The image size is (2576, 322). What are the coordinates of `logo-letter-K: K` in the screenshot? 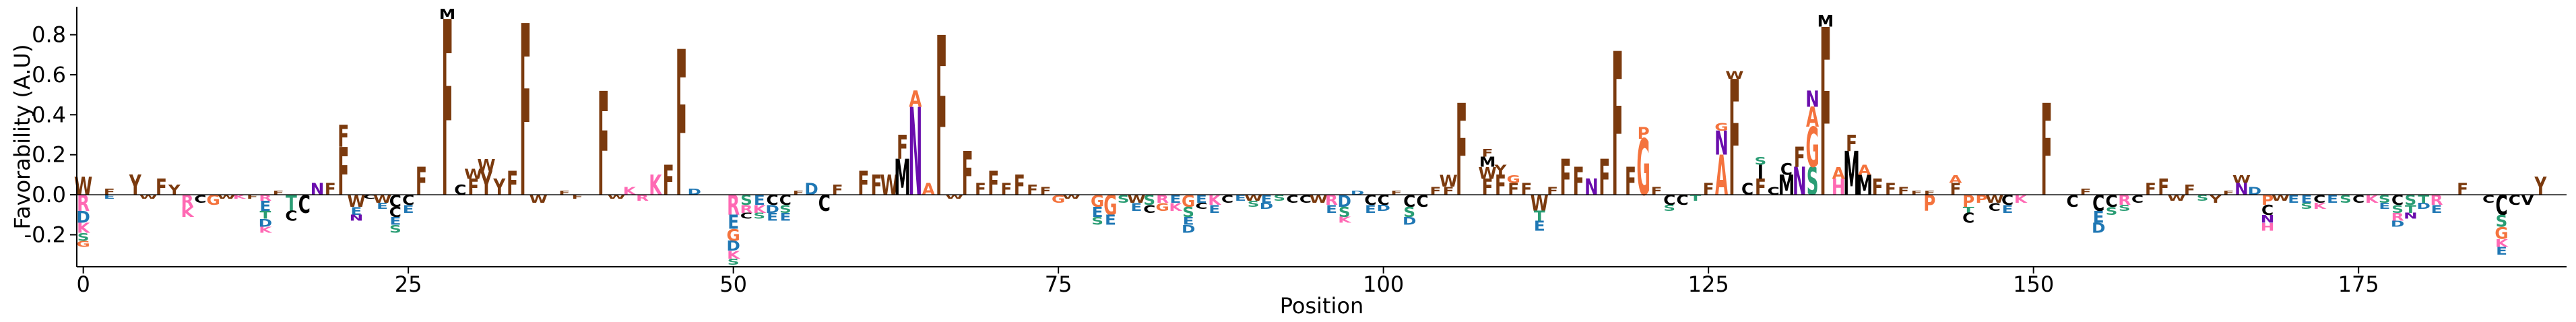 It's located at (656, 186).